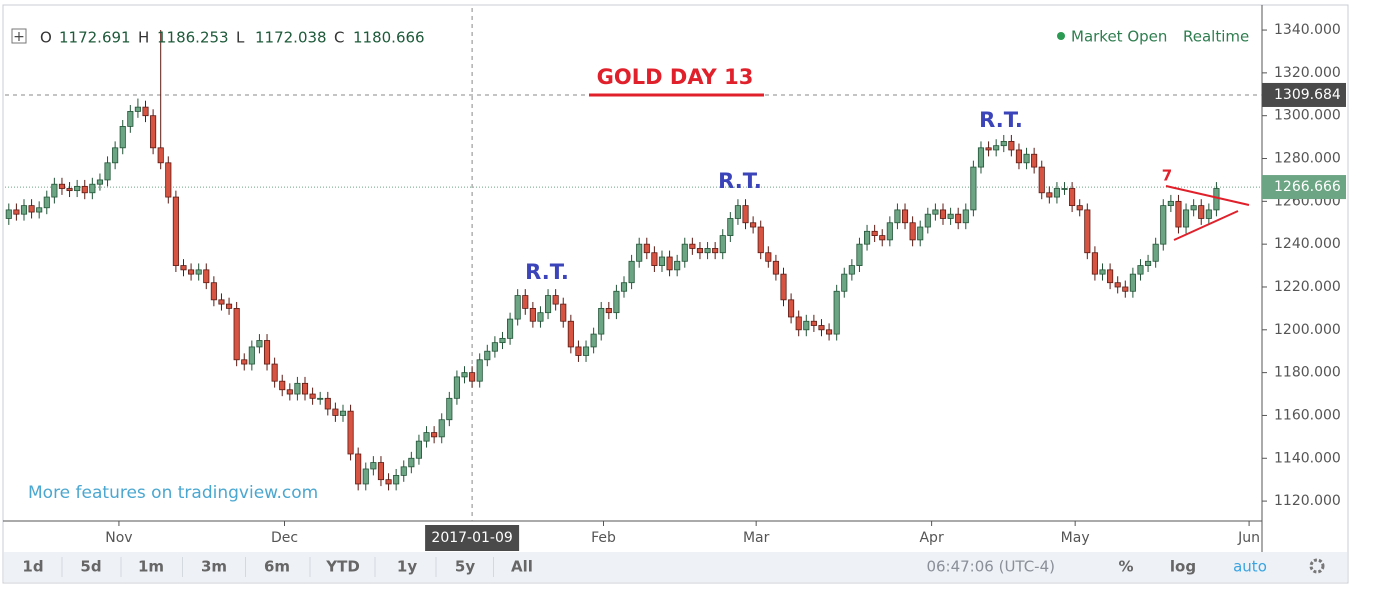 The image size is (1373, 599). I want to click on ohlc-legend: O 1172.691 H 1186.253 L 1172.038 C 1180.666, so click(232, 38).